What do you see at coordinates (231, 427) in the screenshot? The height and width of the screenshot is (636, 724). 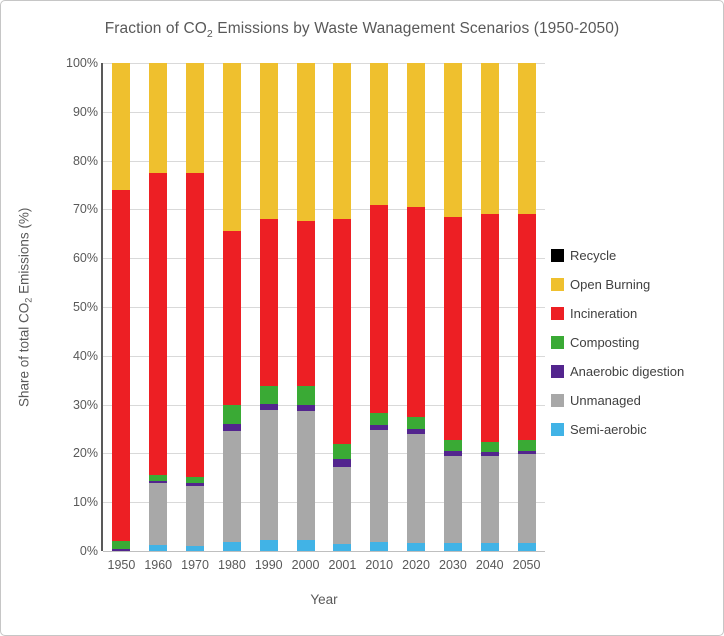 I see `bar-segment-anaerobic-digestion-1980` at bounding box center [231, 427].